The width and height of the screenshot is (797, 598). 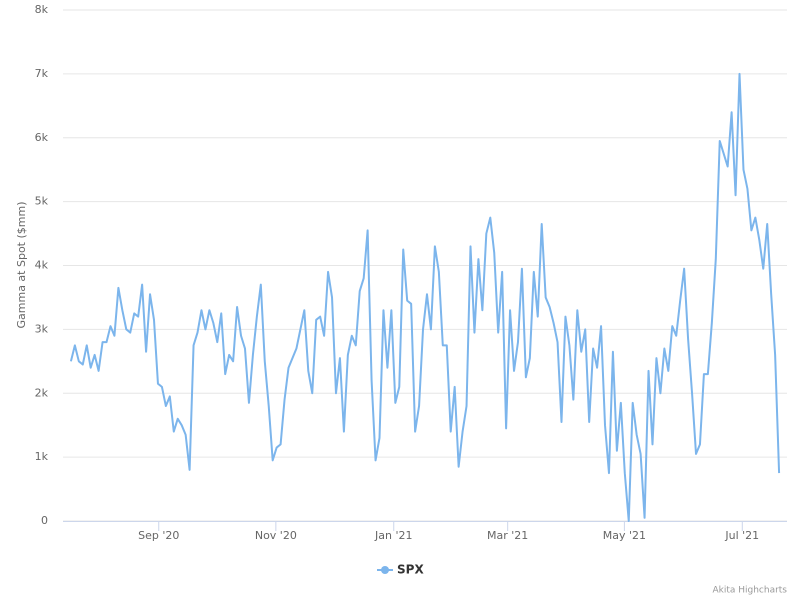 What do you see at coordinates (42, 73) in the screenshot?
I see `y-tick-label: 7k` at bounding box center [42, 73].